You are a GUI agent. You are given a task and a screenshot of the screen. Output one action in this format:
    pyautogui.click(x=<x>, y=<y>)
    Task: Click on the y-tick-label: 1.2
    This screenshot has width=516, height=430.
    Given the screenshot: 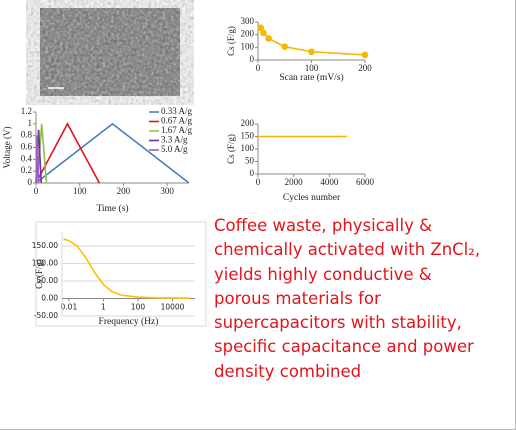 What is the action you would take?
    pyautogui.click(x=26, y=111)
    